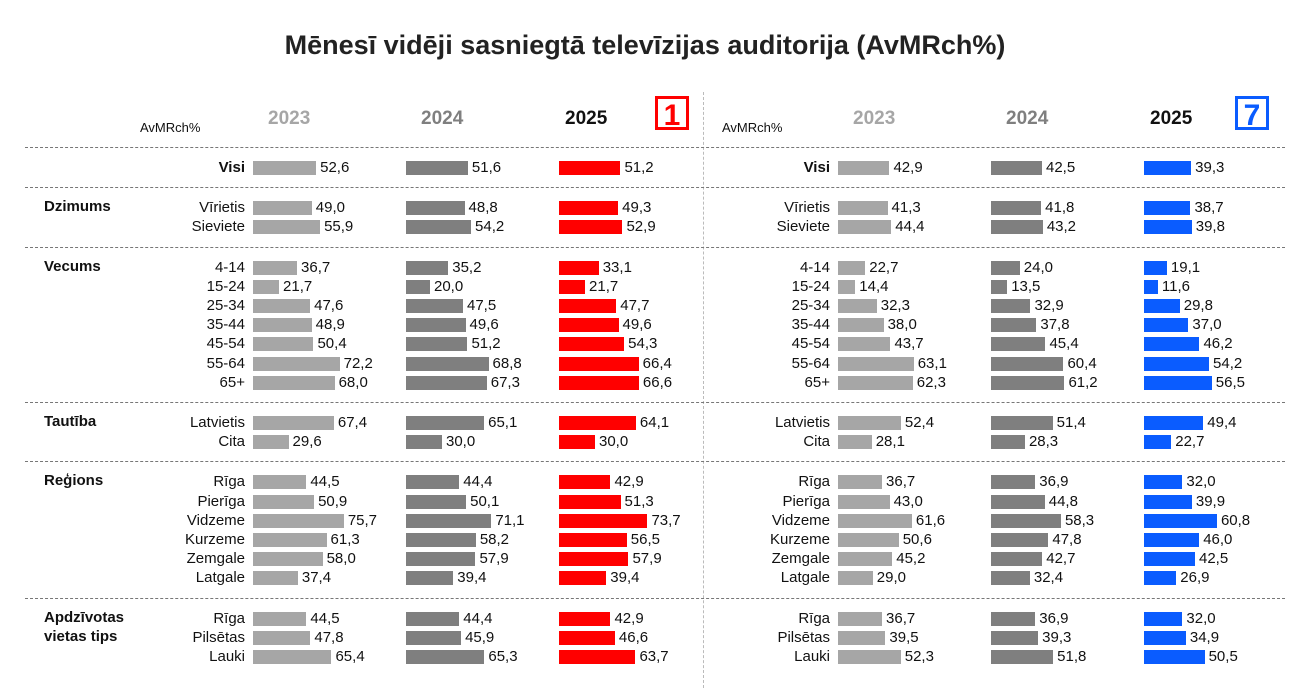 The height and width of the screenshot is (688, 1290). What do you see at coordinates (70, 421) in the screenshot?
I see `group-label: Tautība` at bounding box center [70, 421].